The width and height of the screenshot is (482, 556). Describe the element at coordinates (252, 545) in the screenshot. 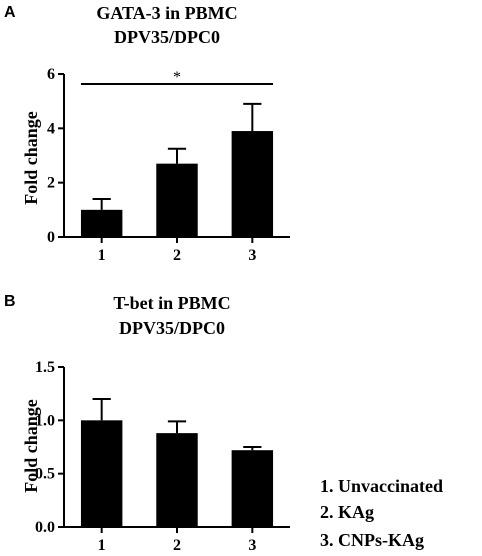

I see `panel-b-x-tick-label: 3` at that location.